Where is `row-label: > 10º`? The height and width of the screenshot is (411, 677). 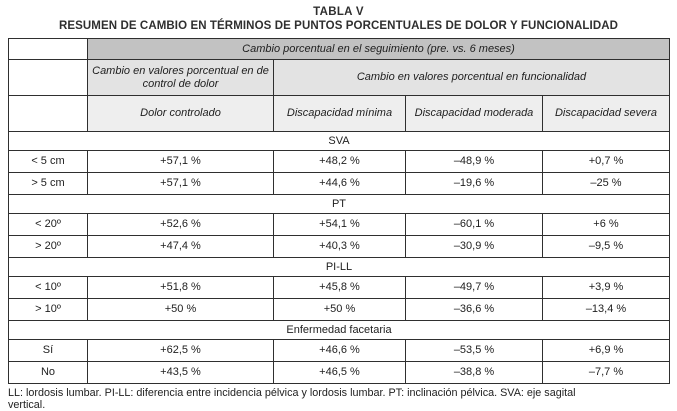 row-label: > 10º is located at coordinates (48, 310).